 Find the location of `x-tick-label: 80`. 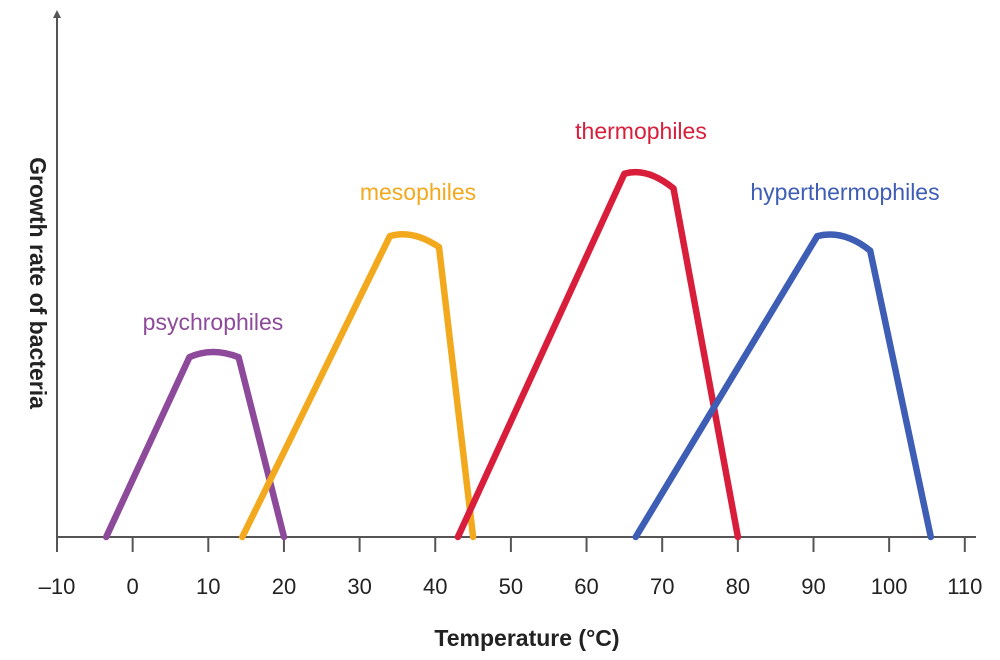

x-tick-label: 80 is located at coordinates (738, 586).